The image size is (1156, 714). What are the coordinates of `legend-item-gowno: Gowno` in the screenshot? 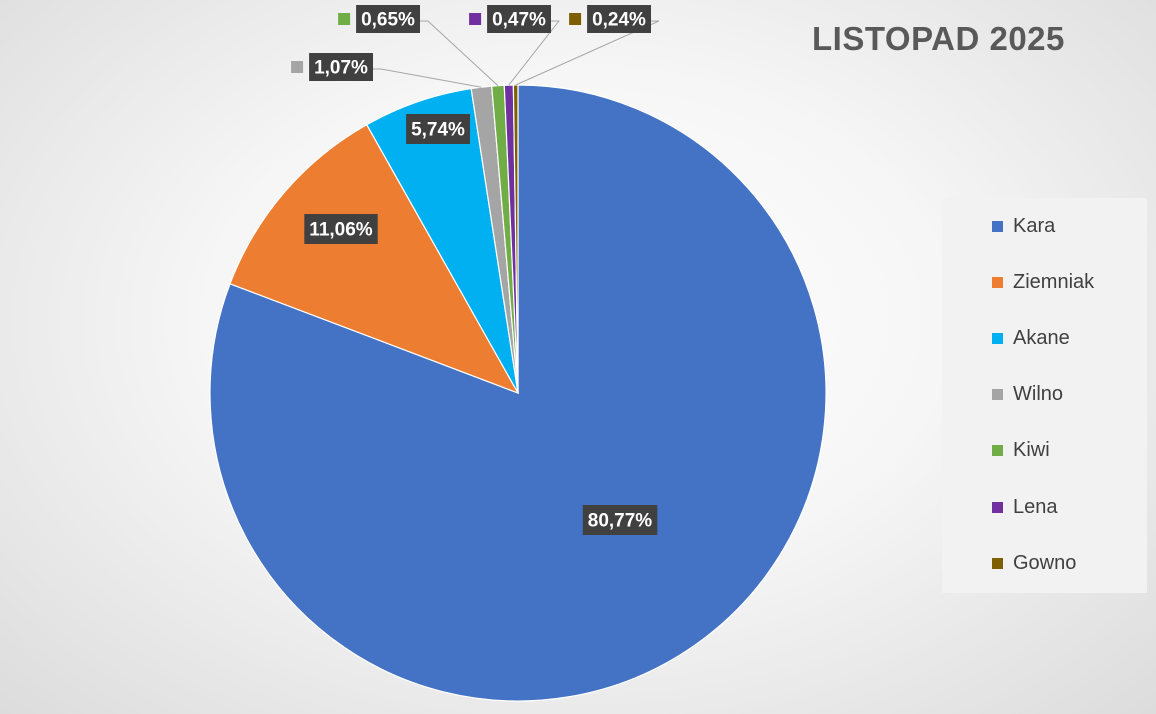 It's located at (1034, 563).